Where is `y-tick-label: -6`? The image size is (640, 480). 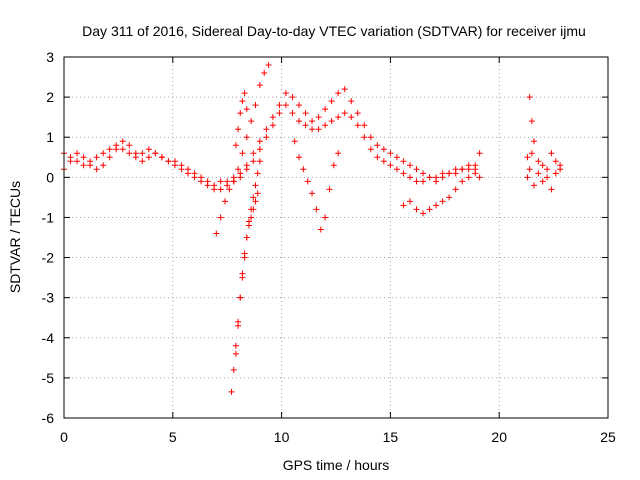 y-tick-label: -6 is located at coordinates (48, 418).